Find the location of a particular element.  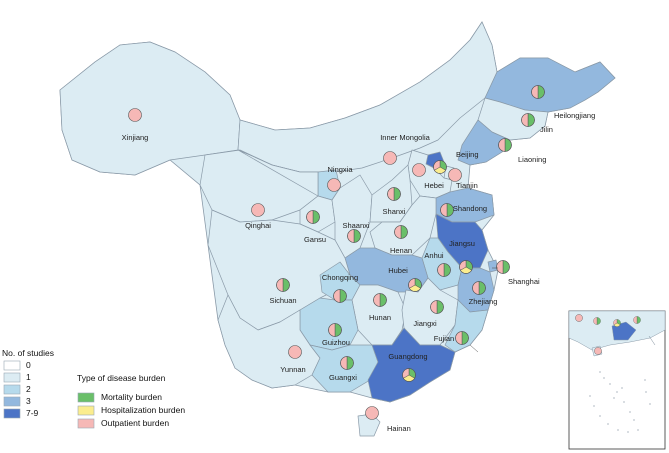

pie-chongqing is located at coordinates (340, 296).